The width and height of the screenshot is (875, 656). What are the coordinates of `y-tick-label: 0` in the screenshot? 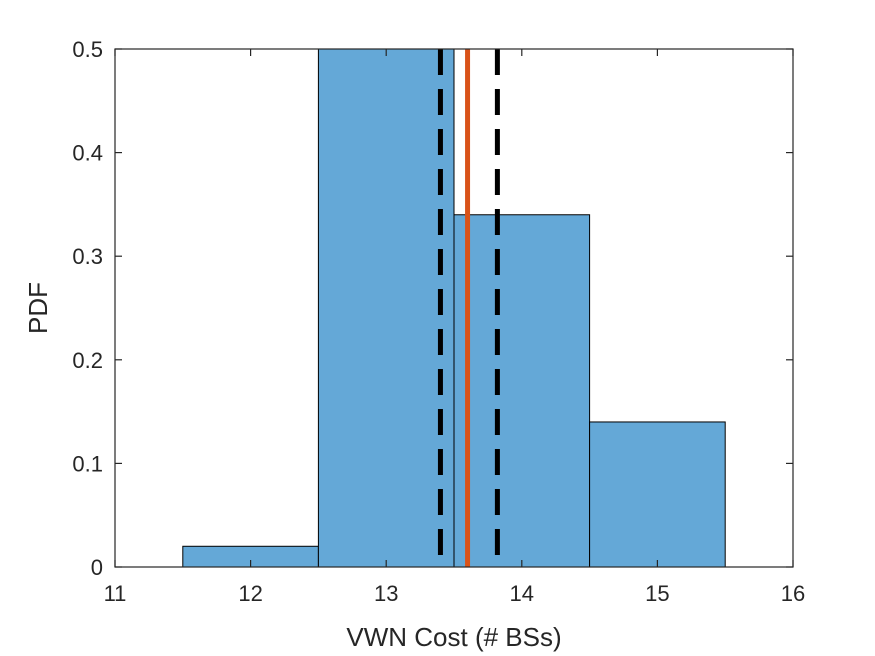 It's located at (97, 567).